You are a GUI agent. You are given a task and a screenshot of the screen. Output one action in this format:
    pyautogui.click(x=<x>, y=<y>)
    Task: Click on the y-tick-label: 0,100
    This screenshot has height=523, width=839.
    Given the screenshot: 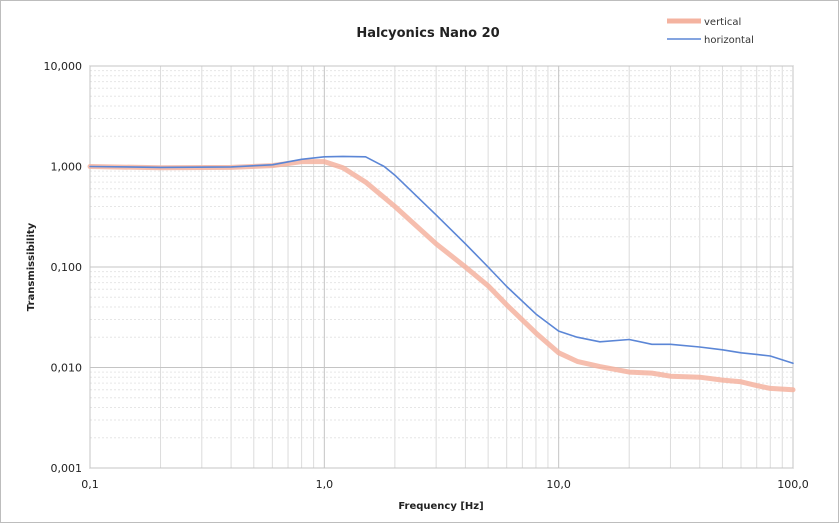 What is the action you would take?
    pyautogui.click(x=67, y=267)
    